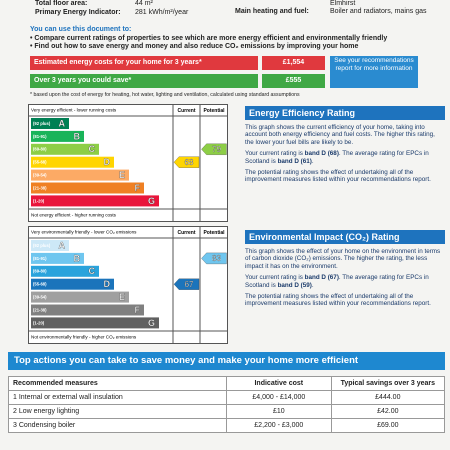  I want to click on band-range: (39-54), so click(40, 175).